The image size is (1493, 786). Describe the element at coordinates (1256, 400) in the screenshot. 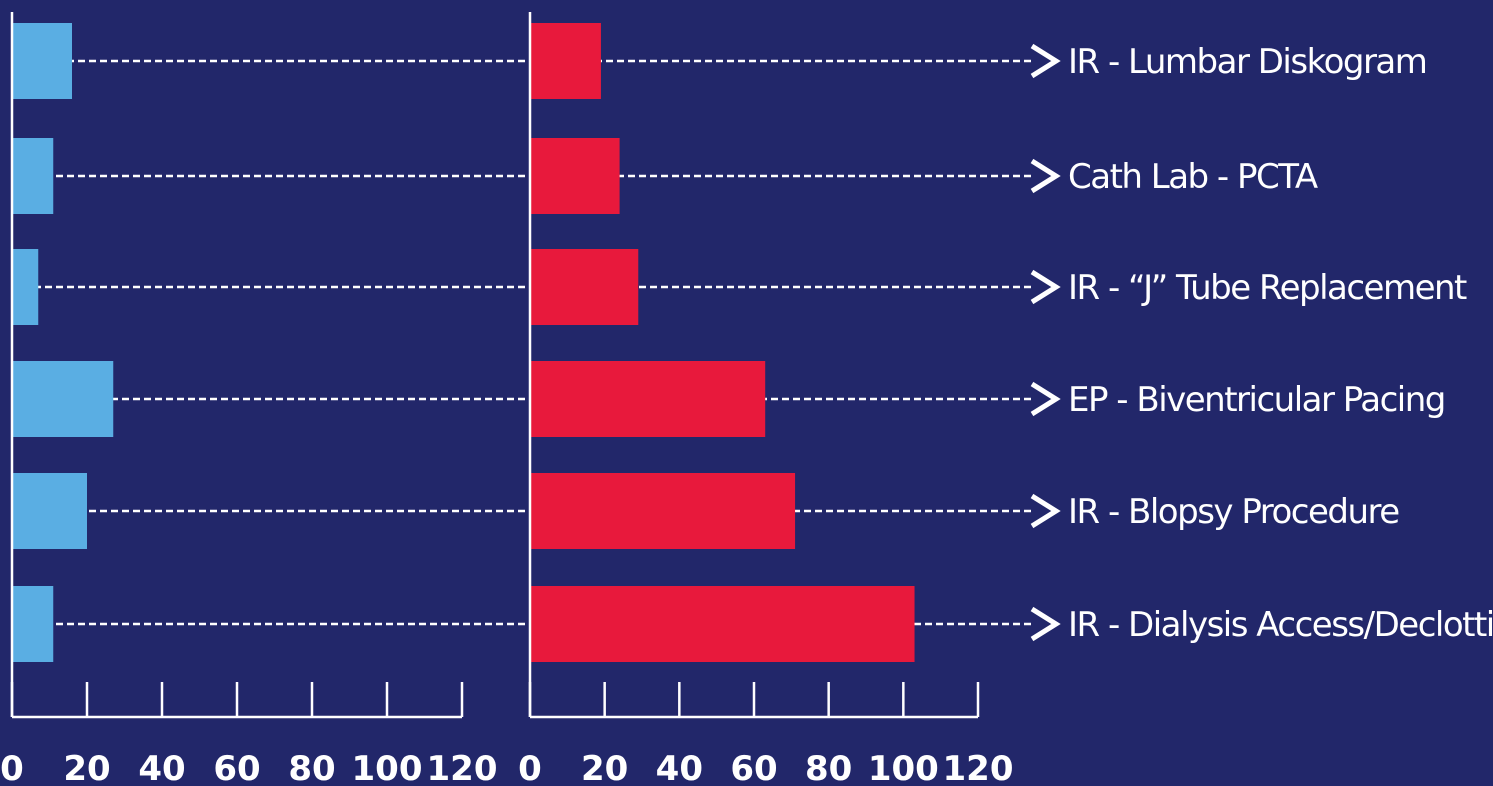

I see `category-label: EP - Biventricular Pacing` at that location.